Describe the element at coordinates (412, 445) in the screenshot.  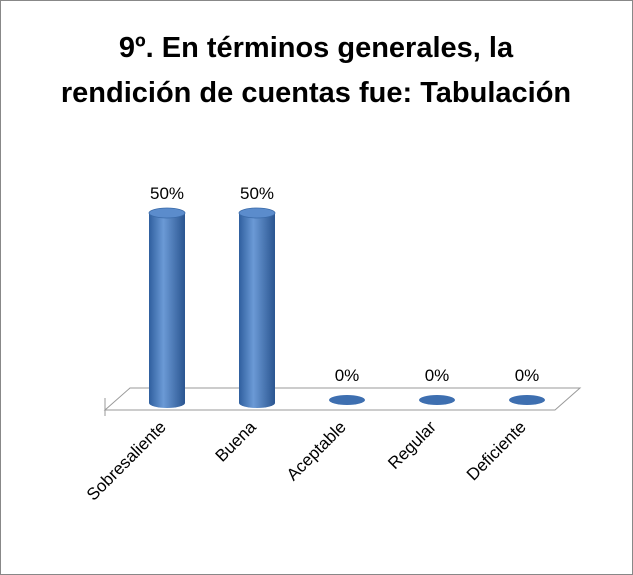
I see `x-tick-label: Regular` at that location.